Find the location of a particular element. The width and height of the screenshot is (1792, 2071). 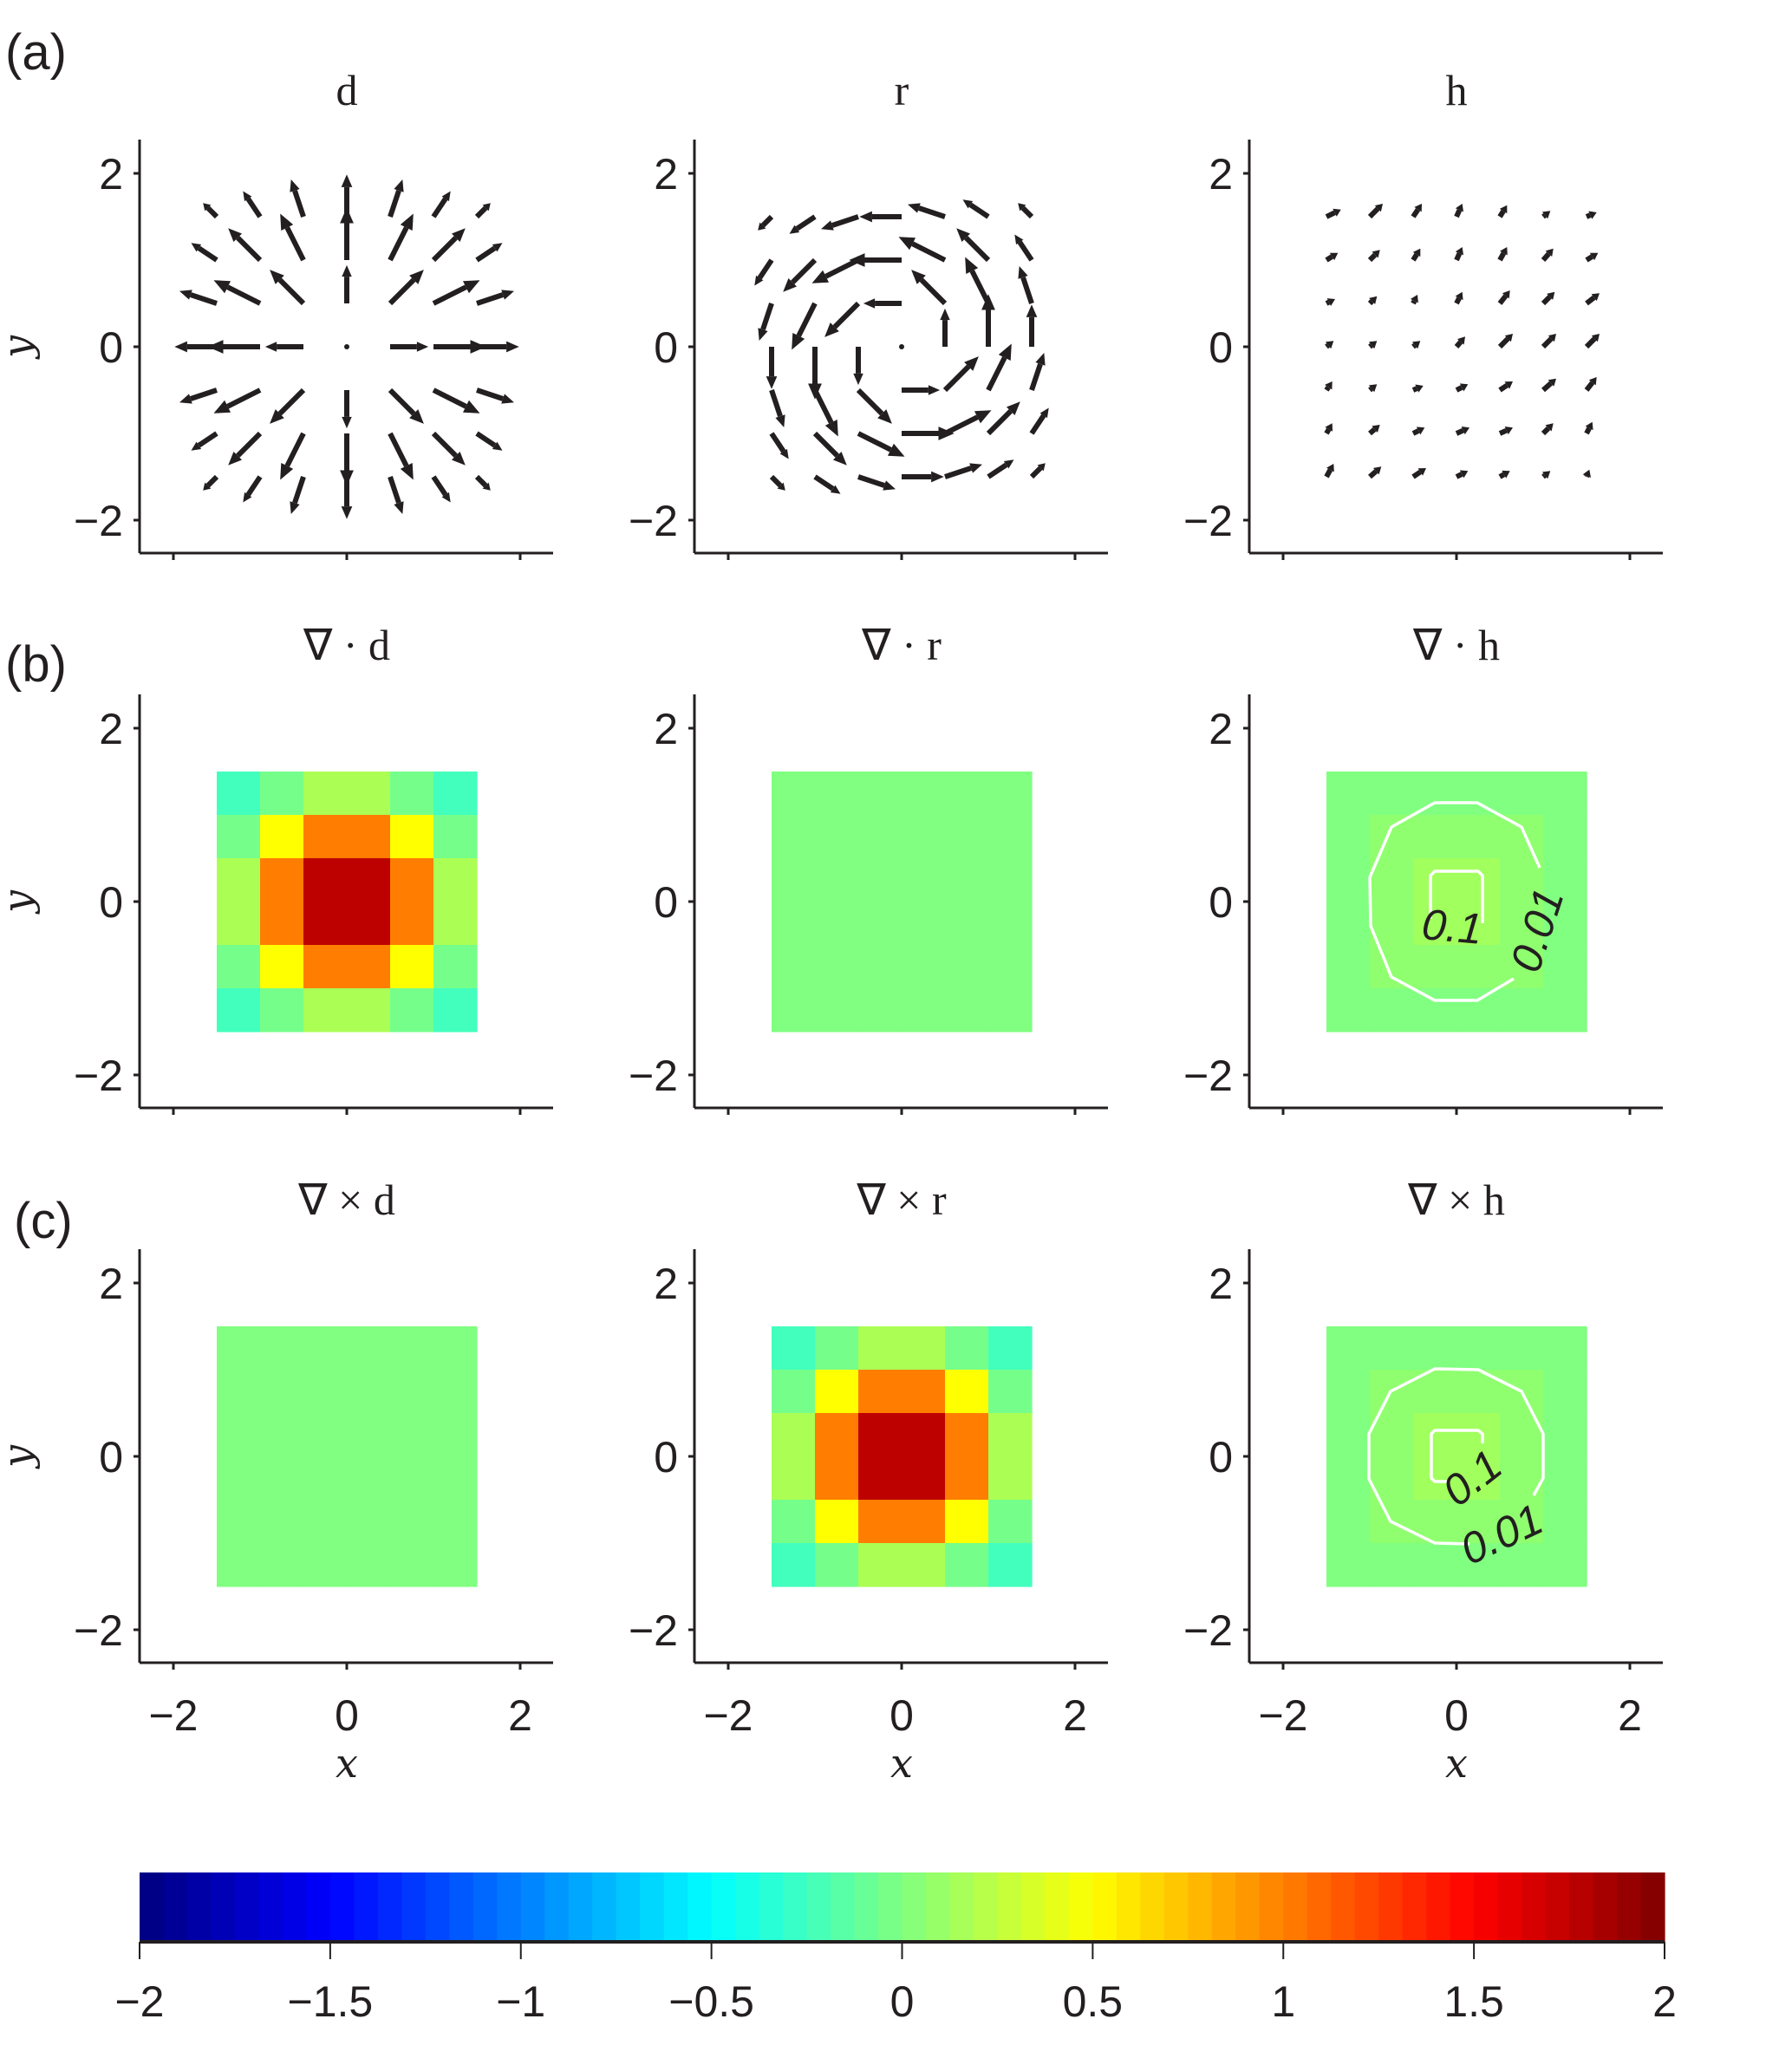

quiver-panel-d: −2 0 2 y d is located at coordinates (276, 313).